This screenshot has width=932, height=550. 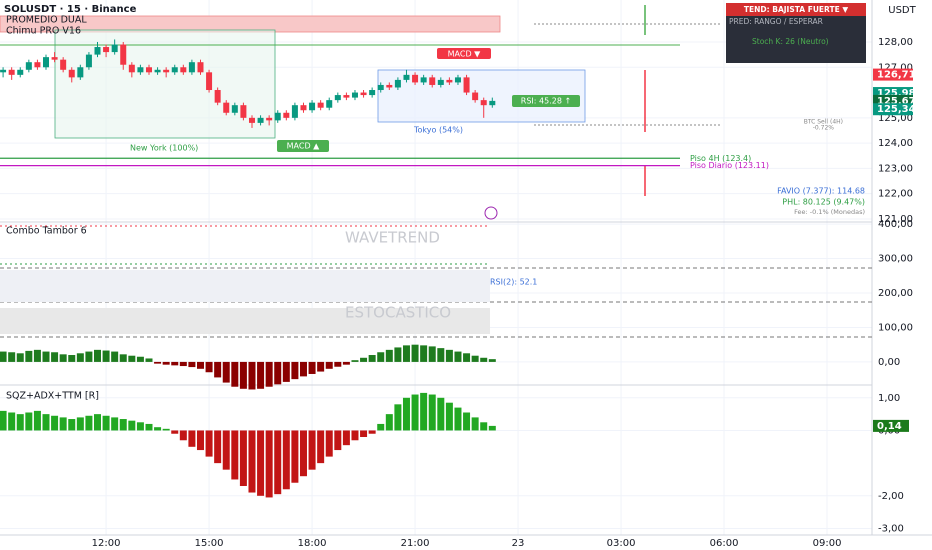 What do you see at coordinates (70, 9) in the screenshot?
I see `chart-title: SOLUSDT · 15 · Binance` at bounding box center [70, 9].